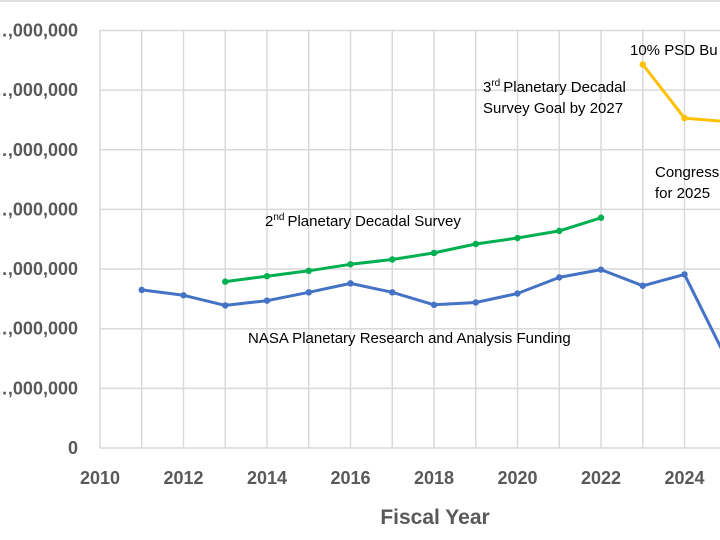  I want to click on x-tick-label: 2016, so click(350, 478).